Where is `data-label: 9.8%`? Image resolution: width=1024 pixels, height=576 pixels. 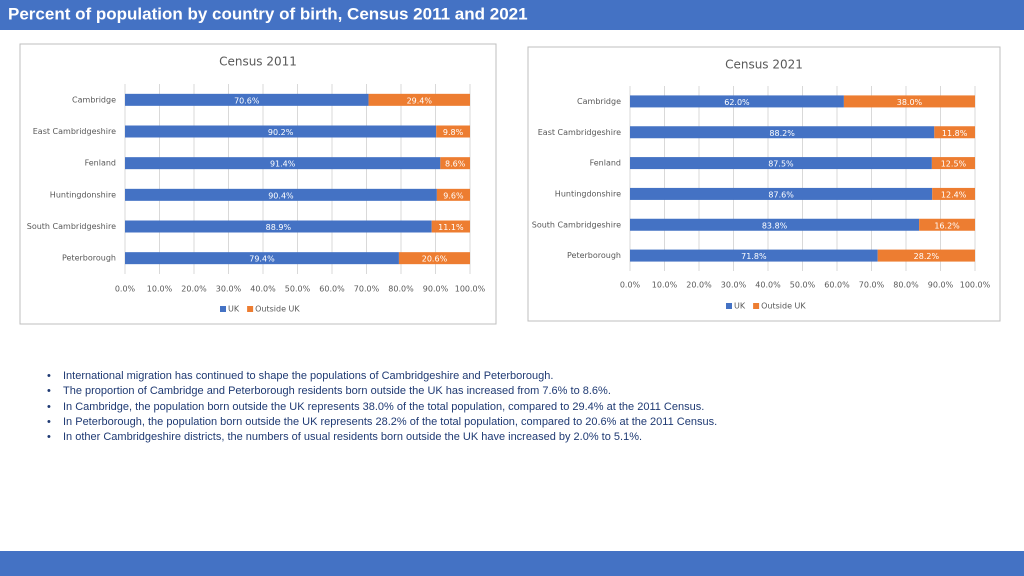
data-label: 9.8% is located at coordinates (453, 132).